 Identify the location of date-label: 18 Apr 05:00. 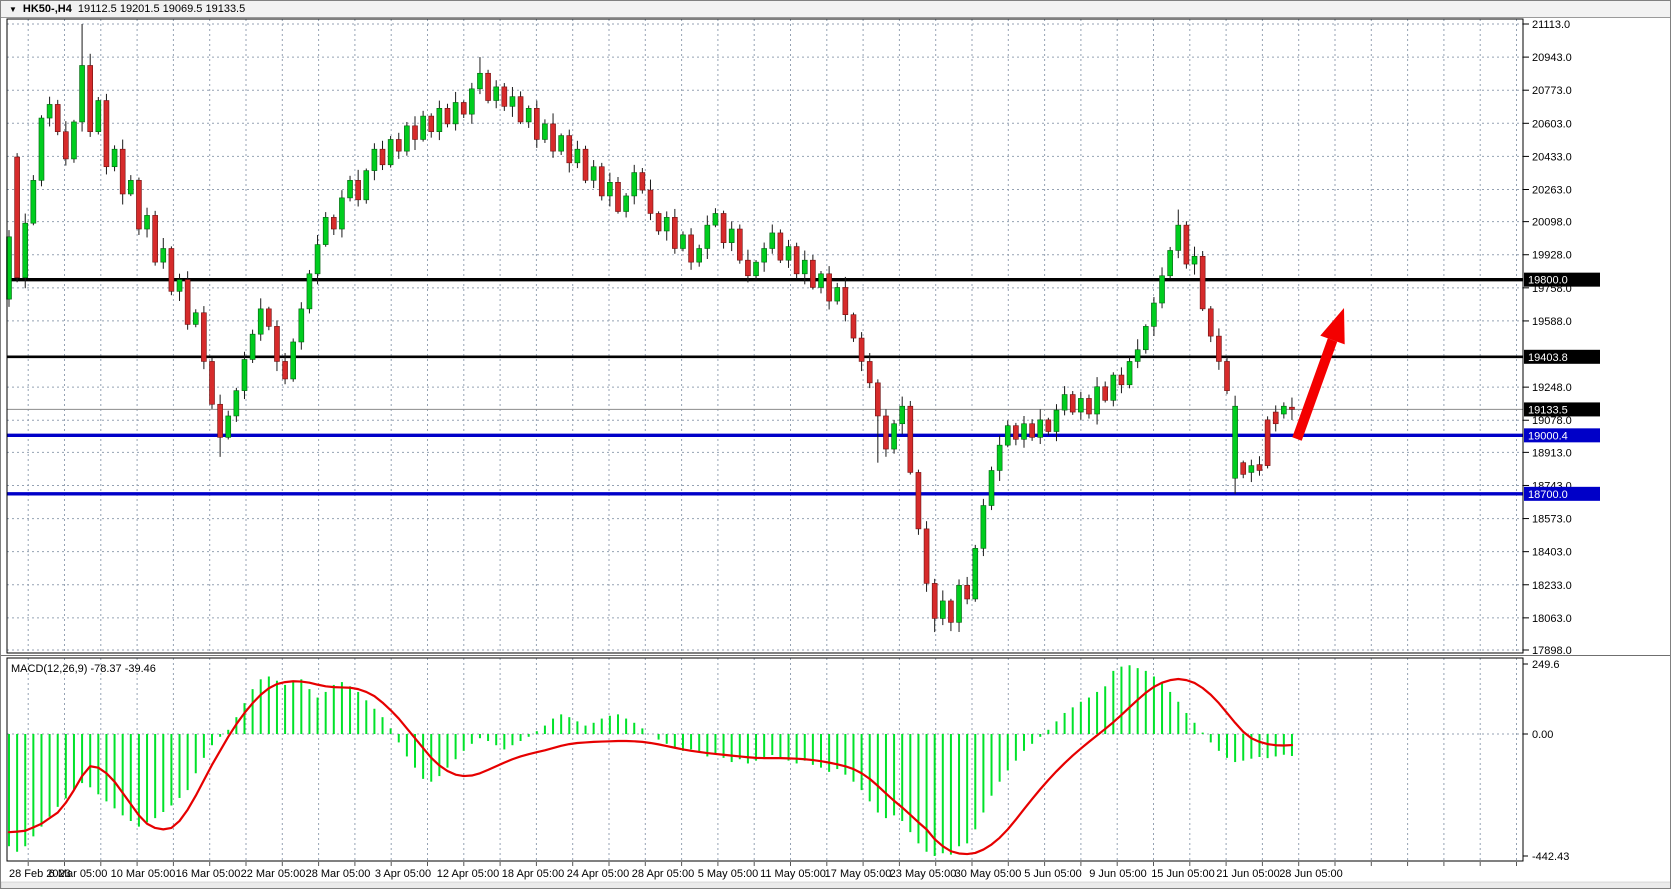
(533, 874).